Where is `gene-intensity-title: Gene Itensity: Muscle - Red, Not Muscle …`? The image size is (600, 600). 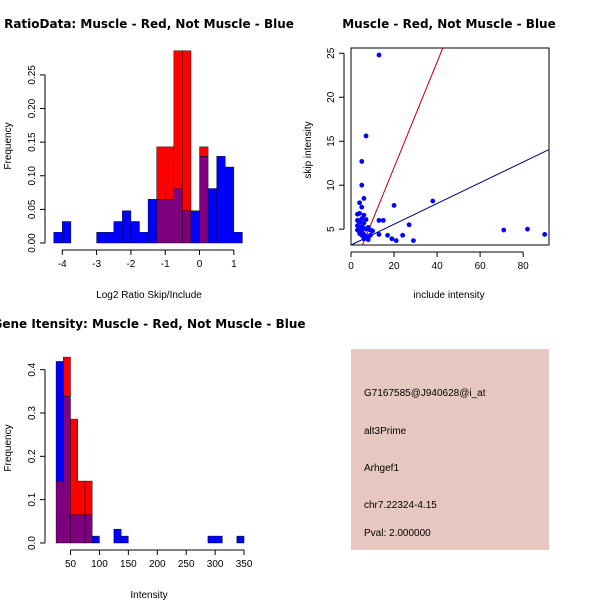
gene-intensity-title: Gene Itensity: Muscle - Red, Not Muscle … is located at coordinates (153, 324).